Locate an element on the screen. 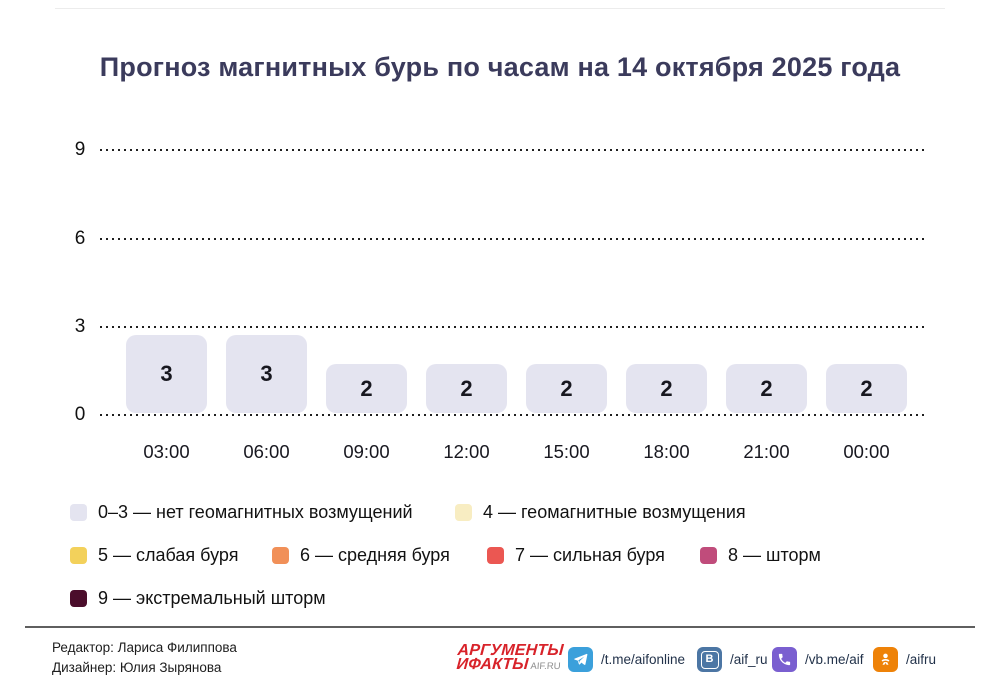 Image resolution: width=1000 pixels, height=694 pixels. legend-item-medium-storm: 6 — средняя буря is located at coordinates (361, 555).